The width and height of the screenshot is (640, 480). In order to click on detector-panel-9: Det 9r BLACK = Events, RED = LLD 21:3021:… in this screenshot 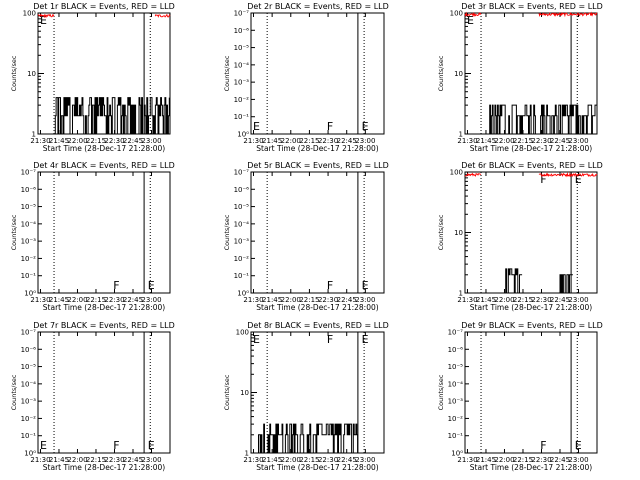, I will do `click(520, 396)`.